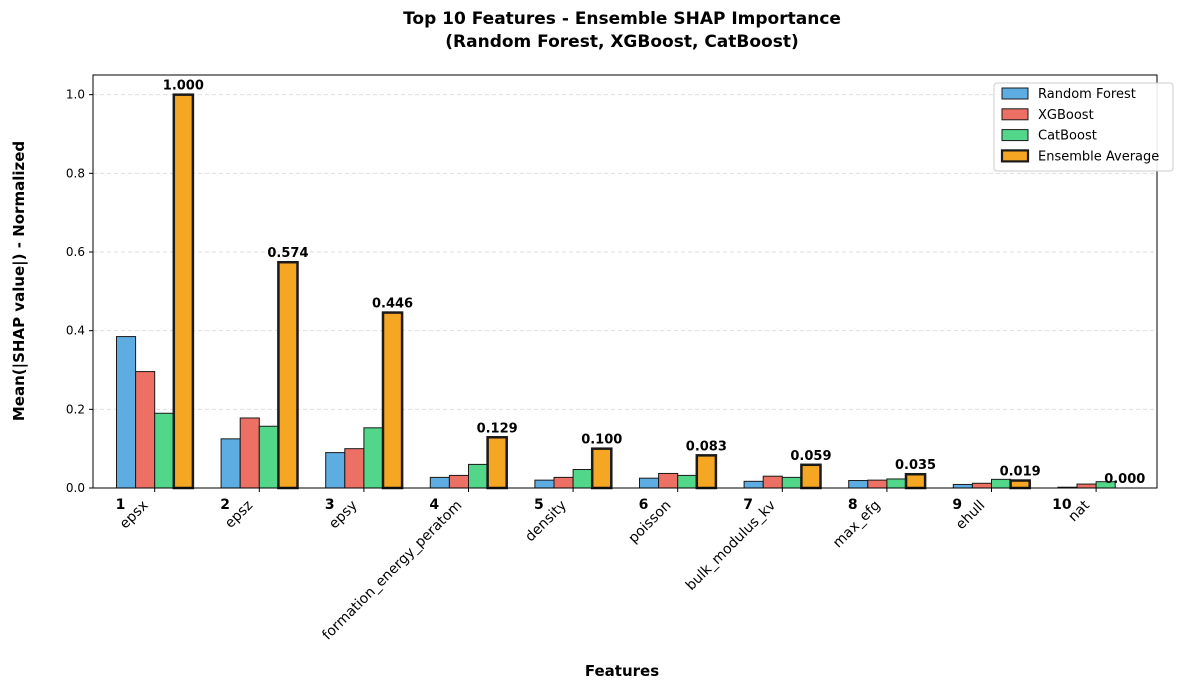  What do you see at coordinates (121, 505) in the screenshot?
I see `rank-label: 1` at bounding box center [121, 505].